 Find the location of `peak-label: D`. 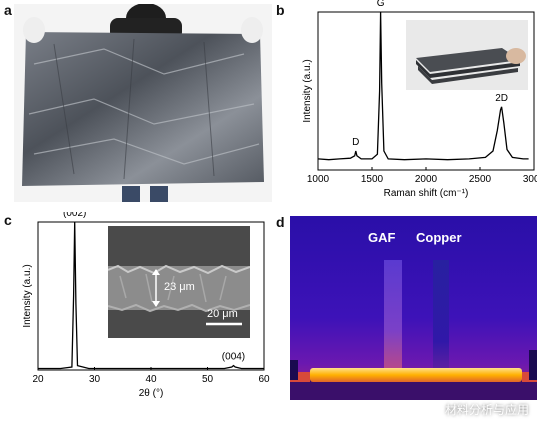

peak-label: D is located at coordinates (355, 142).